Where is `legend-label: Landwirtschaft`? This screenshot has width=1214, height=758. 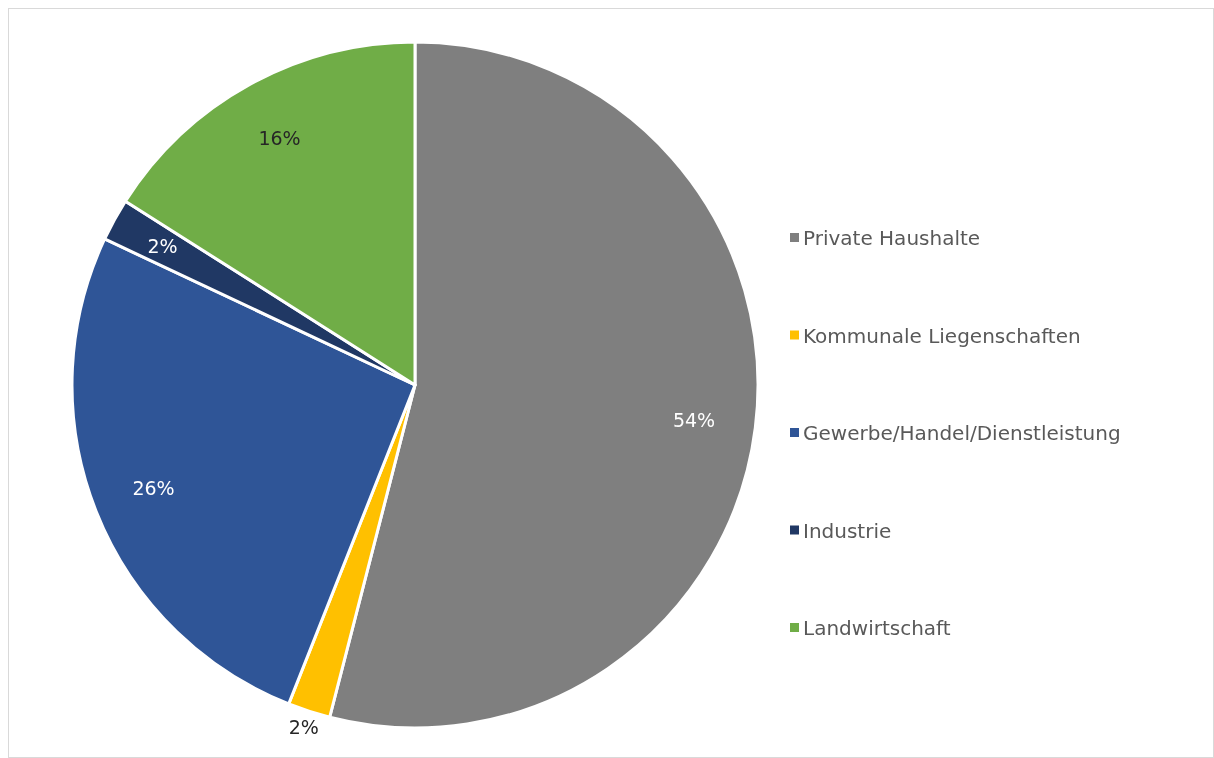 legend-label: Landwirtschaft is located at coordinates (877, 628).